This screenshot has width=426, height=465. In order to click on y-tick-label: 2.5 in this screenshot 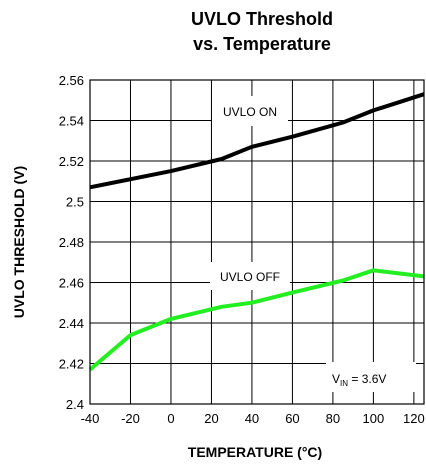, I will do `click(75, 202)`.